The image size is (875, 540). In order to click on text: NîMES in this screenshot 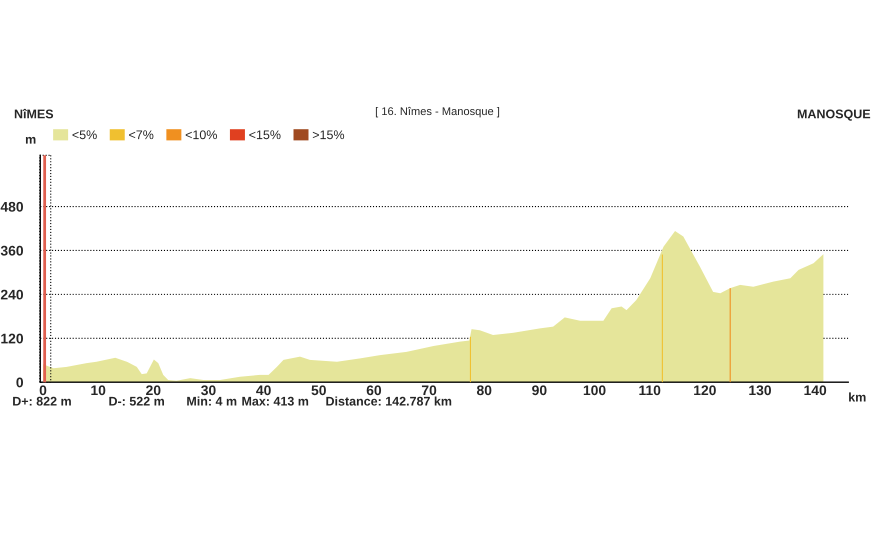, I will do `click(34, 113)`.